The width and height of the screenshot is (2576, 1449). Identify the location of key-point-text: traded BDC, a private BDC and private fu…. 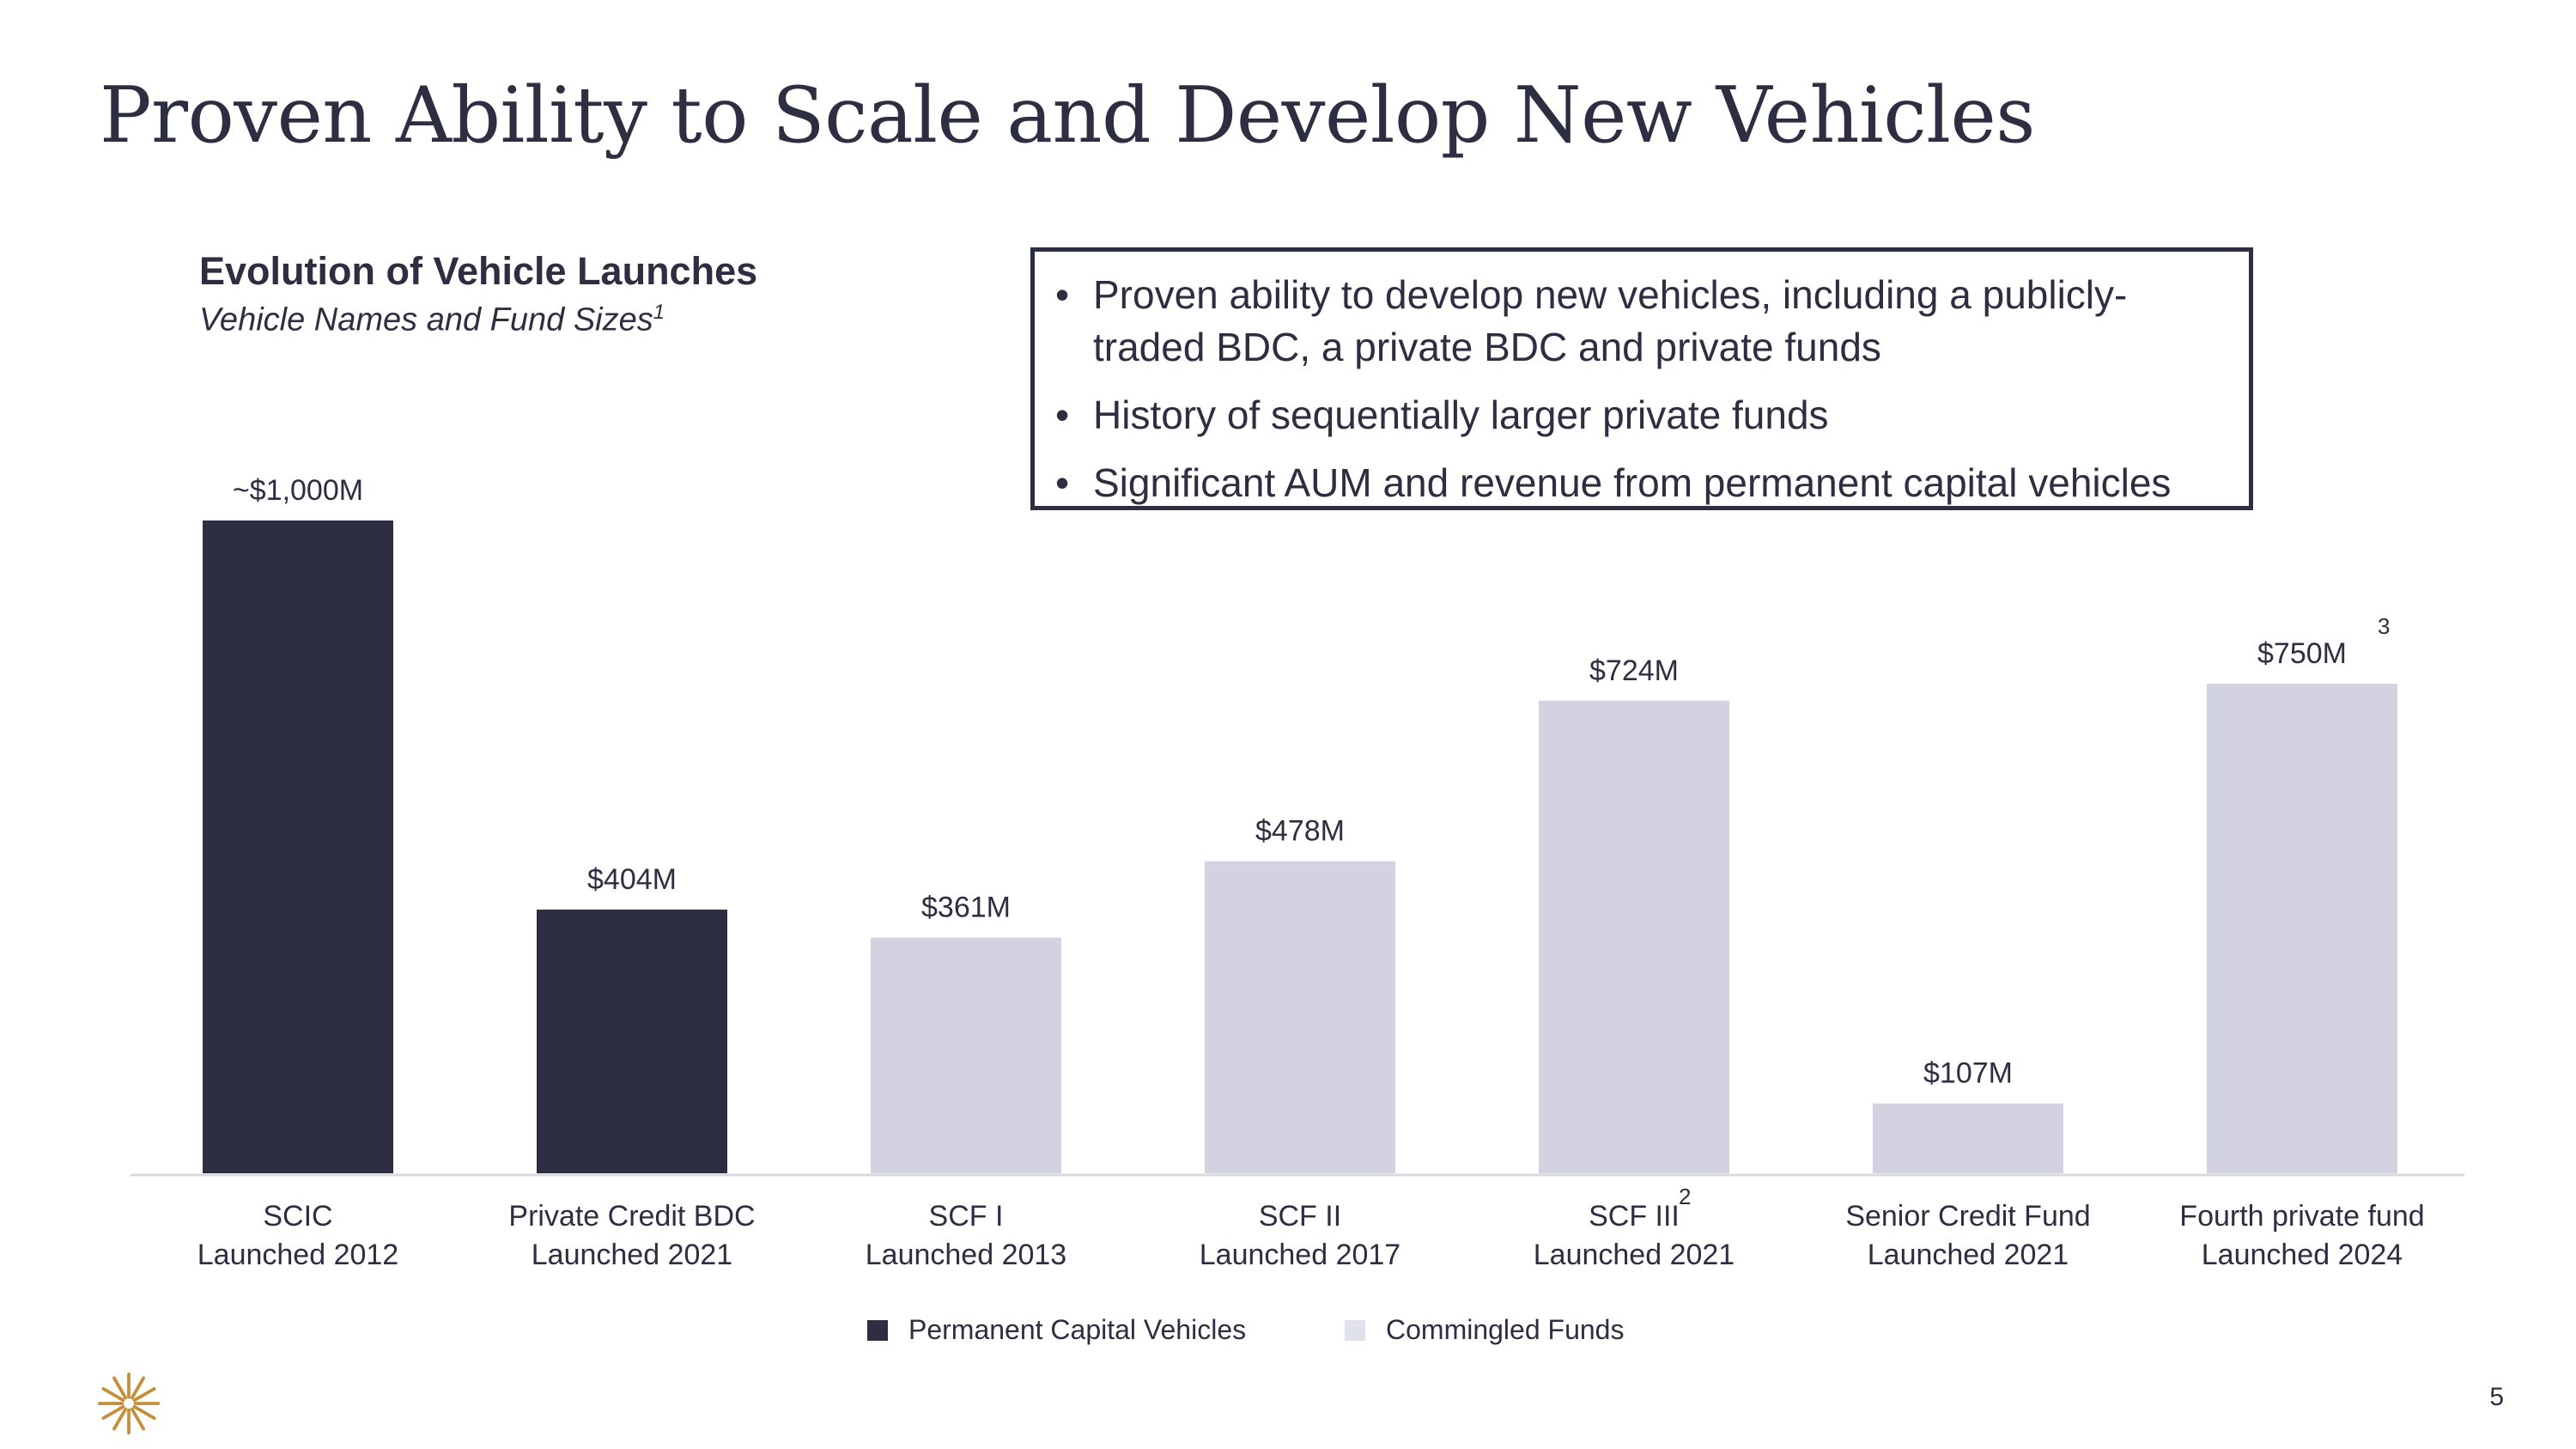
(1487, 347).